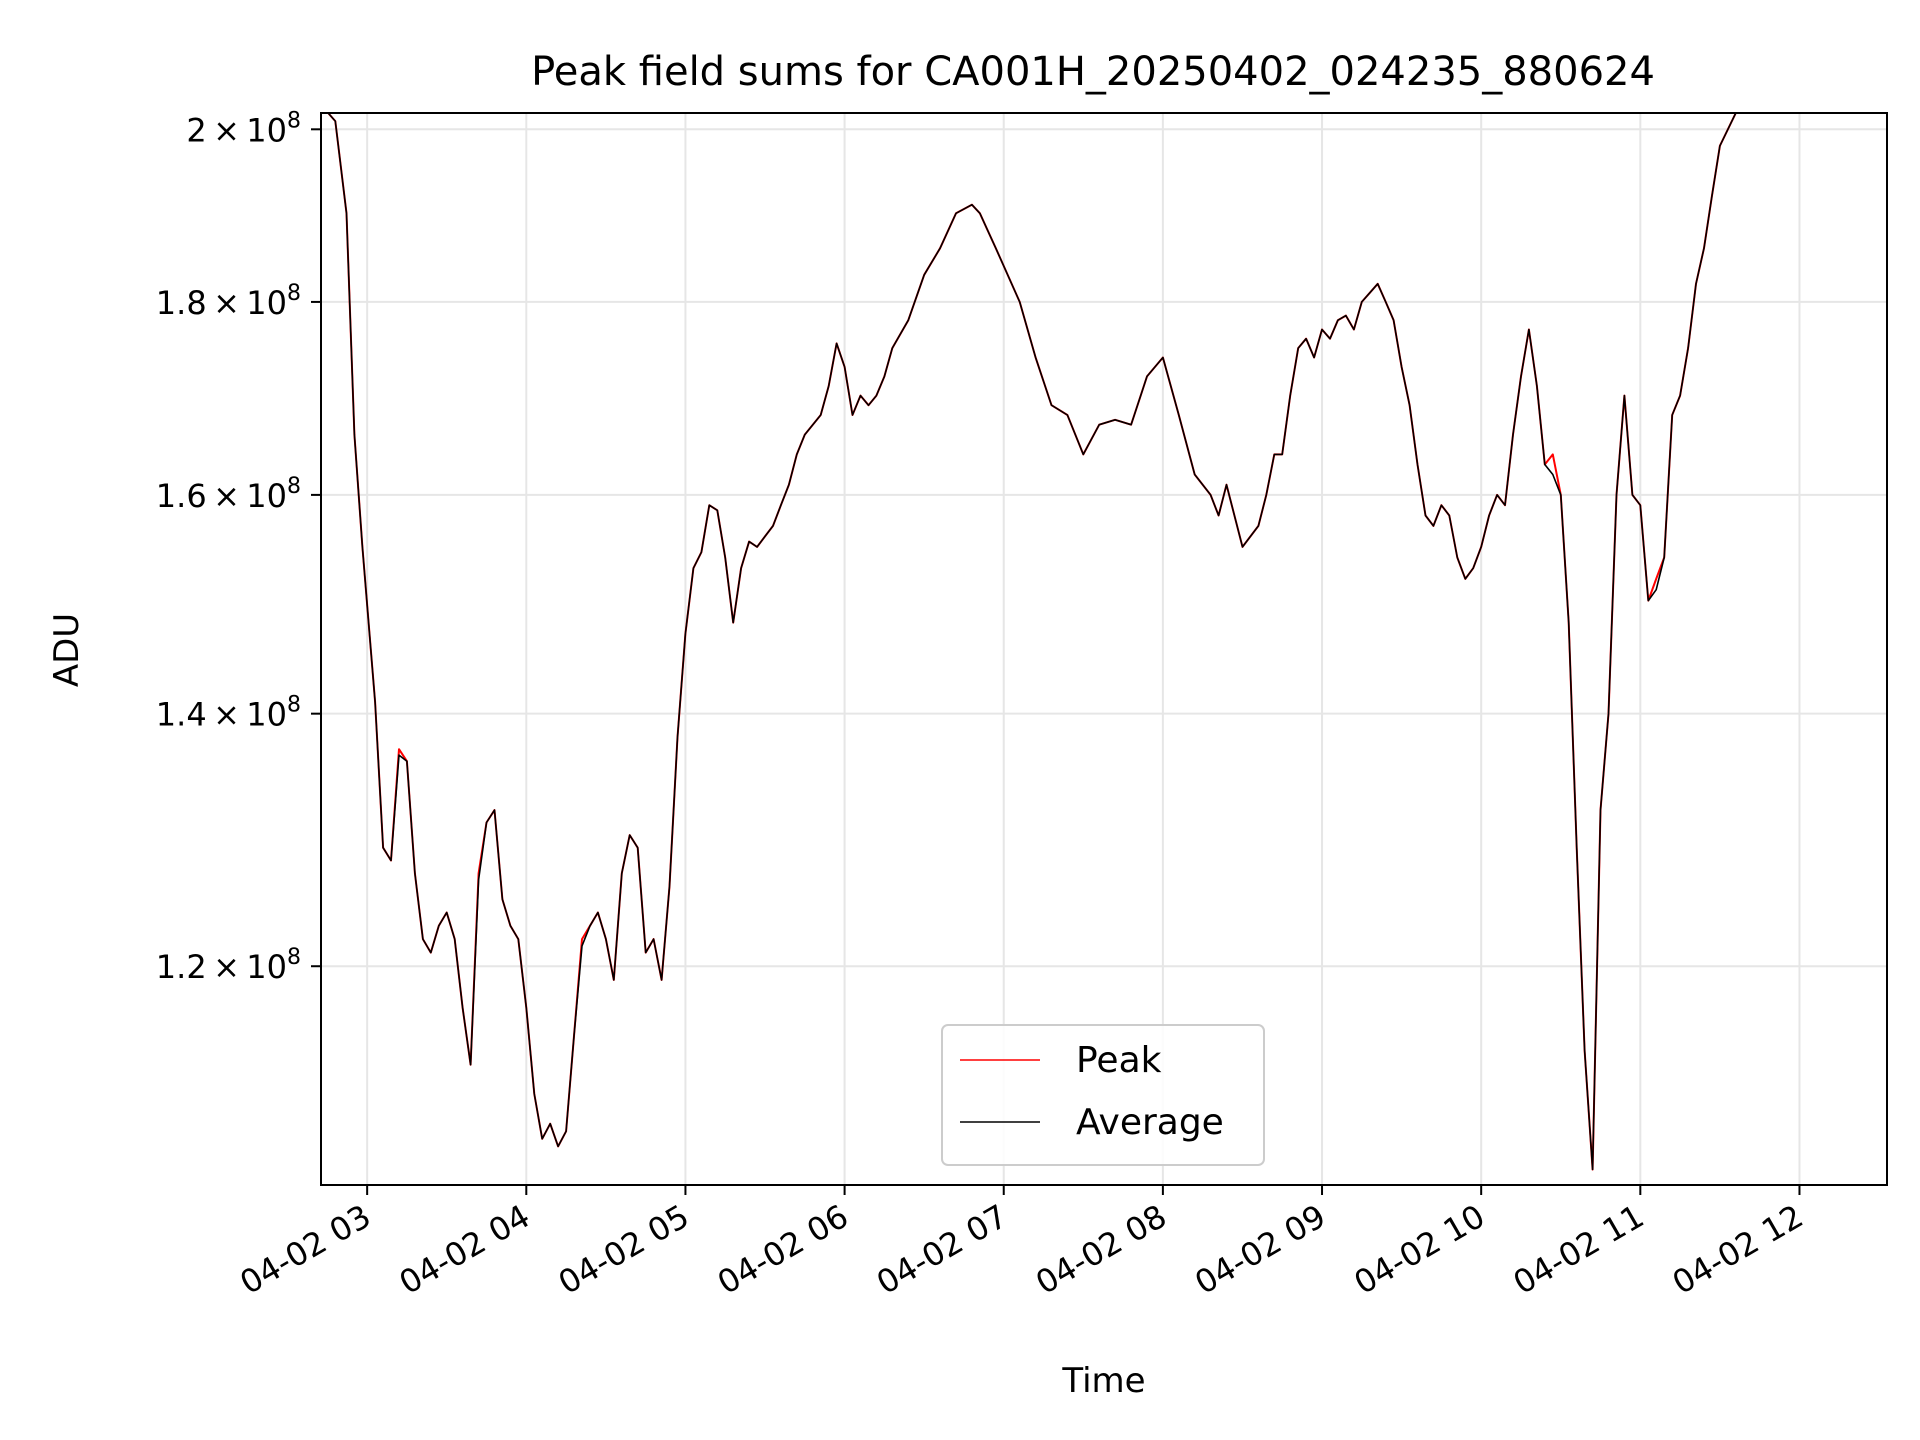 This screenshot has width=1920, height=1440. I want to click on y-tick-label: 1.4 × 108, so click(228, 713).